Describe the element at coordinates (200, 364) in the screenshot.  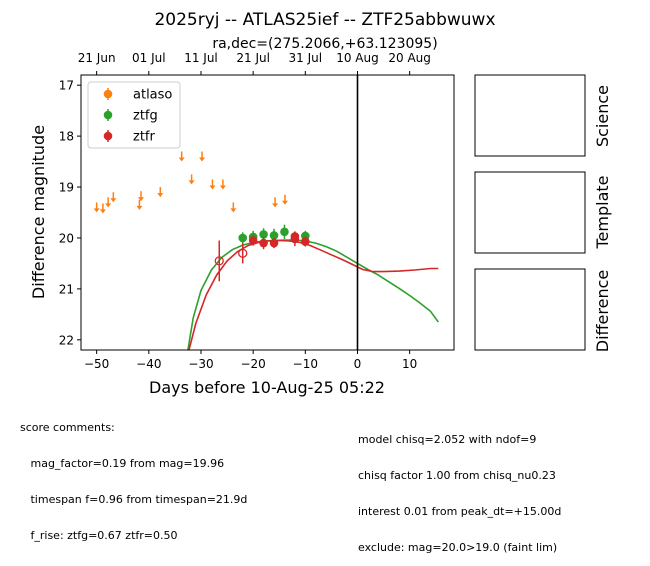
I see `x-tick-label: −30` at that location.